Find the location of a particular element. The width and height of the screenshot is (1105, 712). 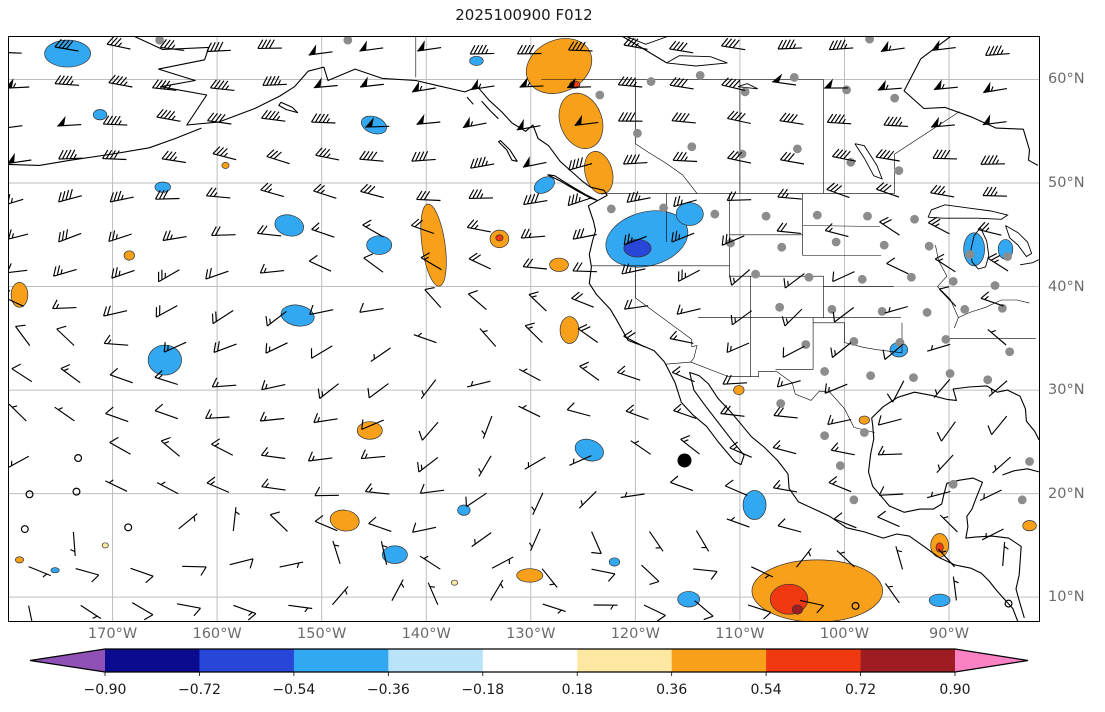

lat-tick-label: 50°N is located at coordinates (1066, 183).